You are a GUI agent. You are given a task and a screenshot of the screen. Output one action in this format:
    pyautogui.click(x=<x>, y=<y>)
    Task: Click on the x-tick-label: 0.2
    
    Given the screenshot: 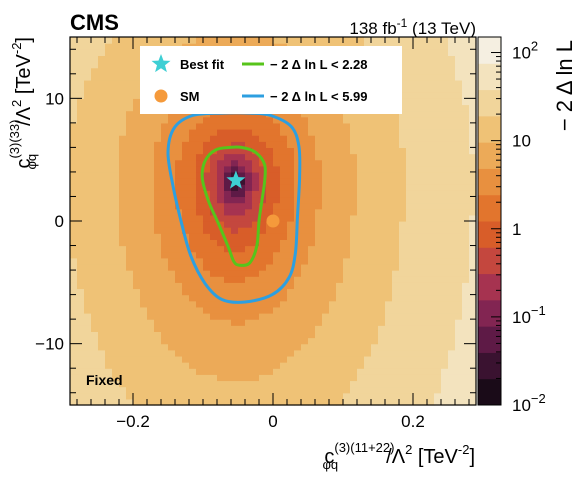 What is the action you would take?
    pyautogui.click(x=413, y=421)
    